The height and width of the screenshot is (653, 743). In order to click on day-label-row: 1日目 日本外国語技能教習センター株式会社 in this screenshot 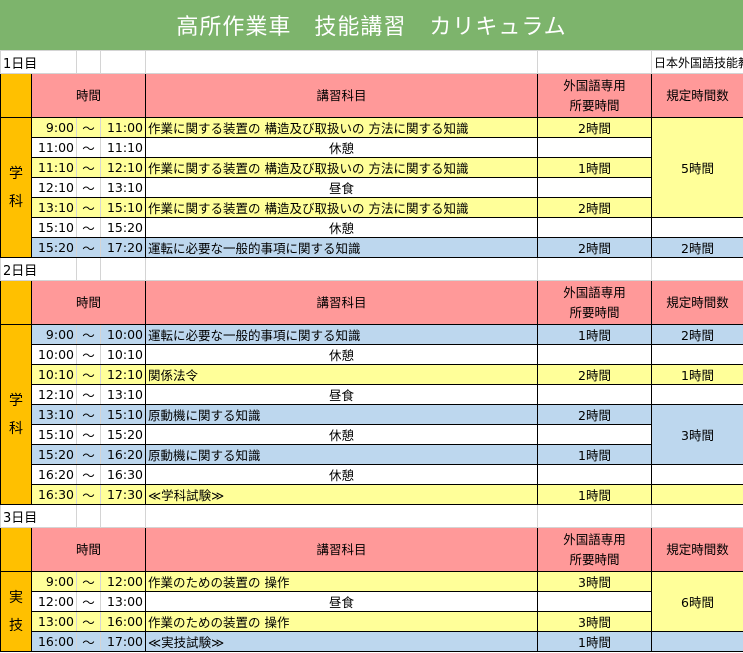, I will do `click(371, 62)`.